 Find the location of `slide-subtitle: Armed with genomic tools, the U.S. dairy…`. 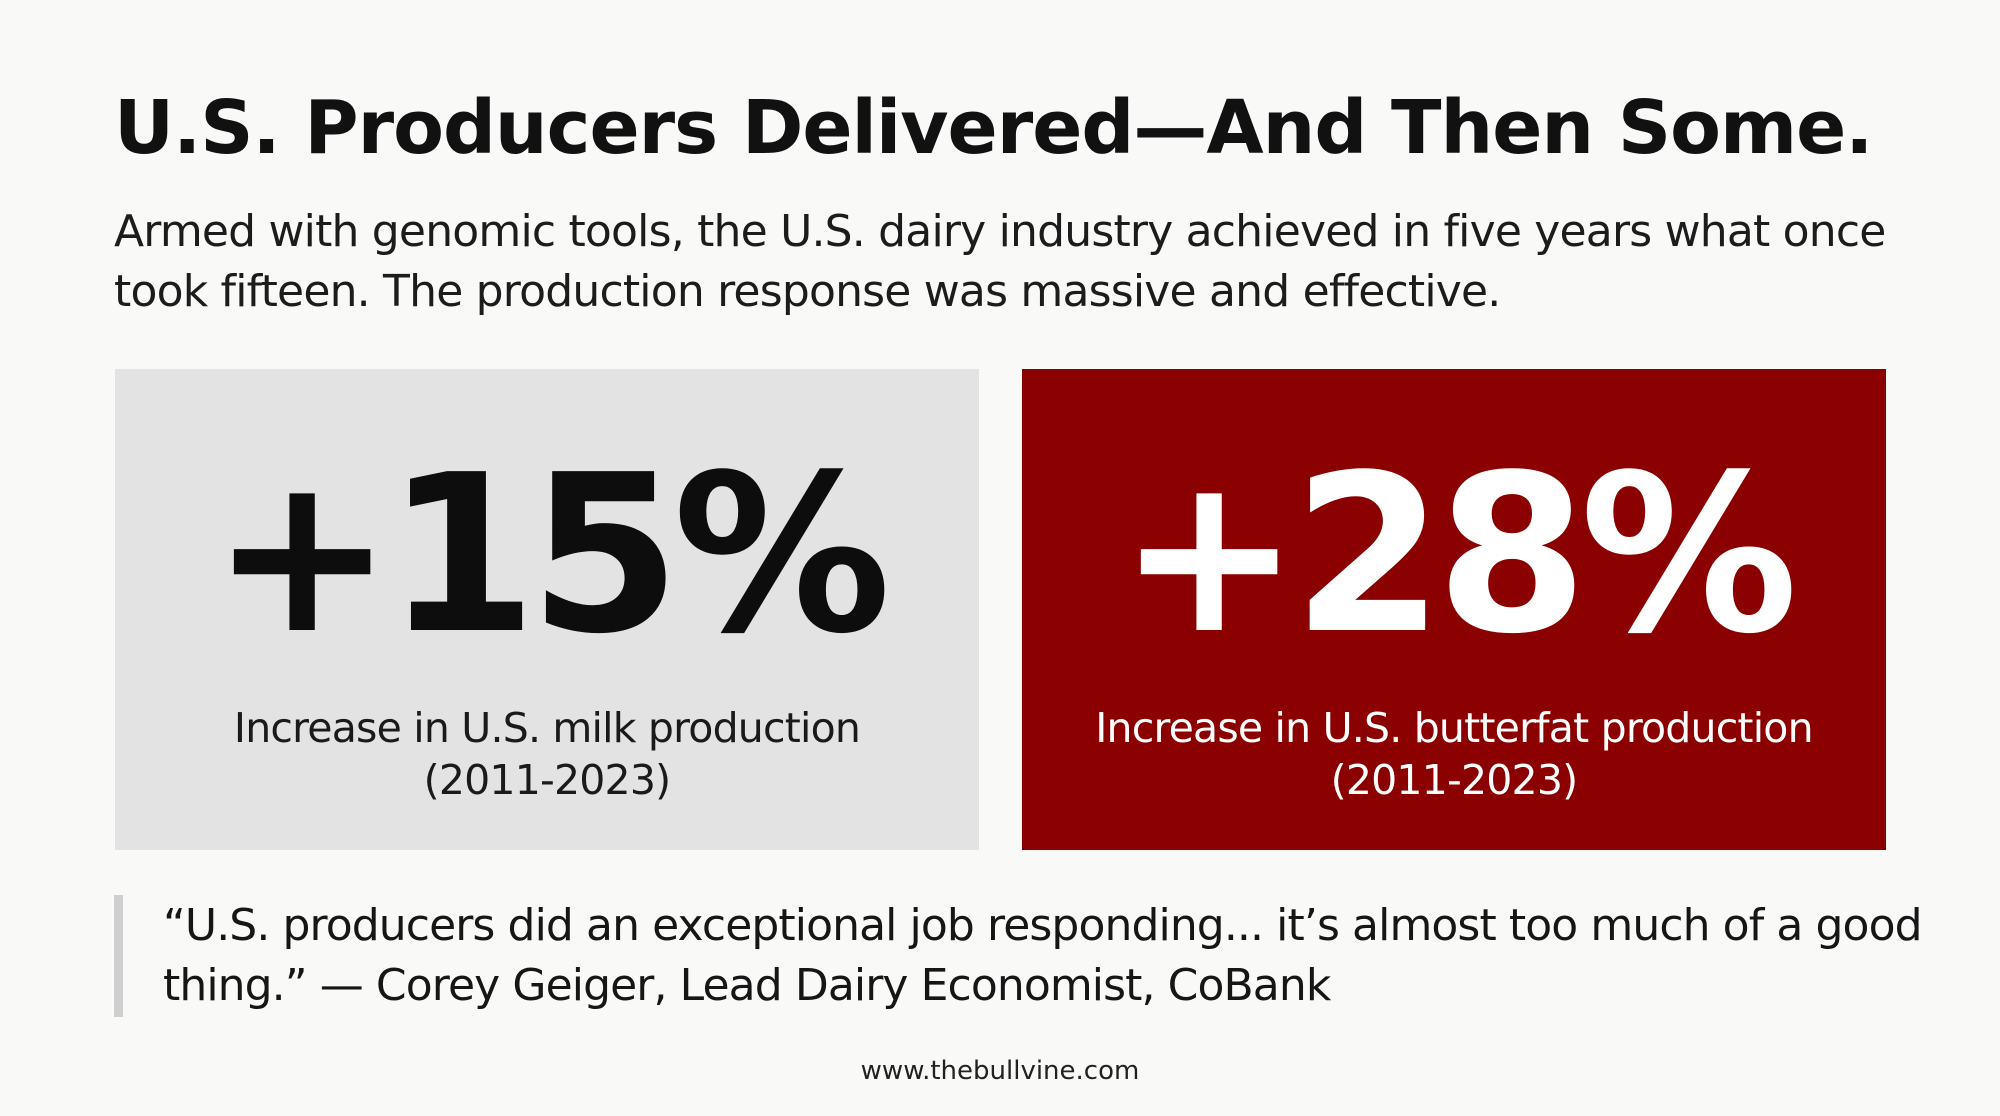

slide-subtitle: Armed with genomic tools, the U.S. dairy… is located at coordinates (1000, 261).